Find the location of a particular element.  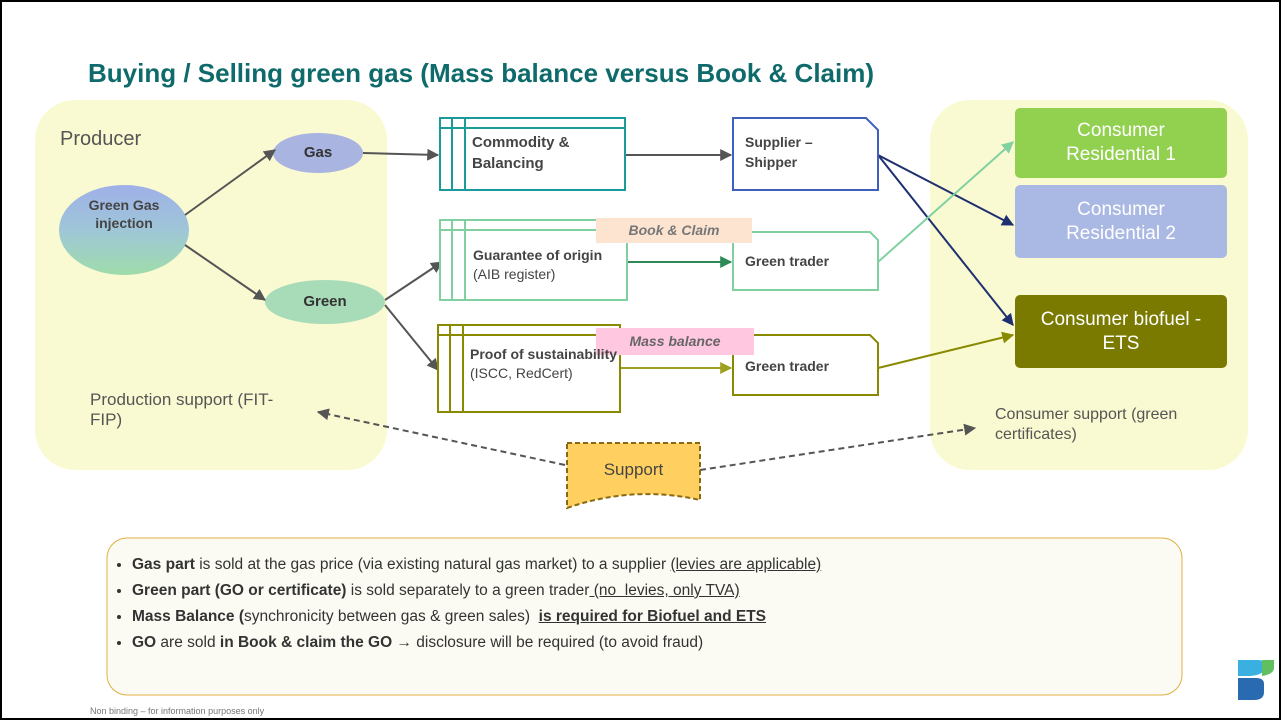

green-trader-1: Green trader is located at coordinates (787, 261).